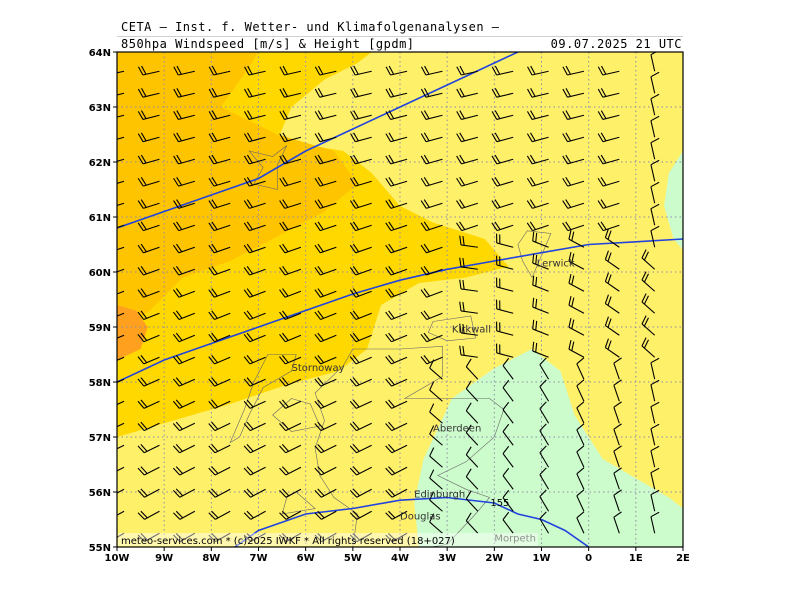 The height and width of the screenshot is (600, 800). I want to click on y-tick-label: 57N, so click(100, 438).